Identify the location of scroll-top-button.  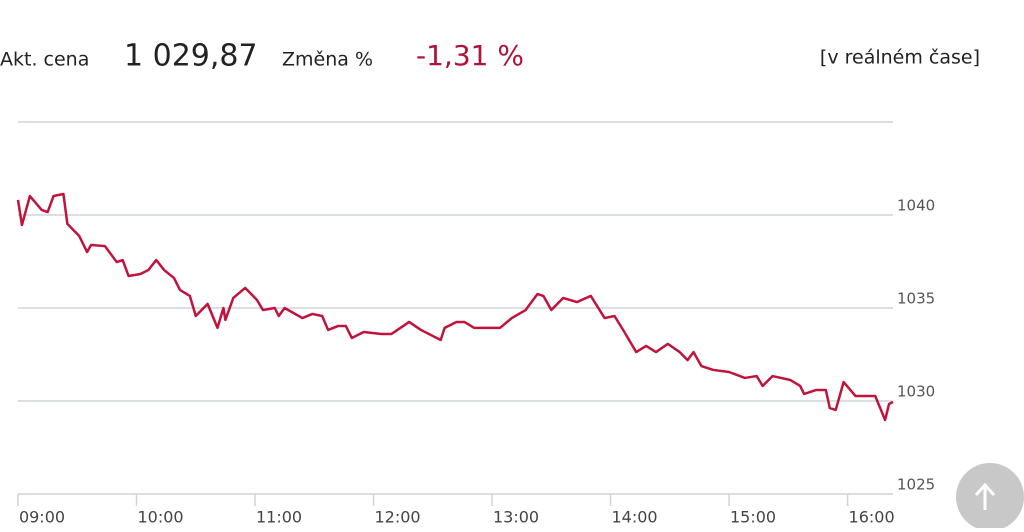
(990, 497).